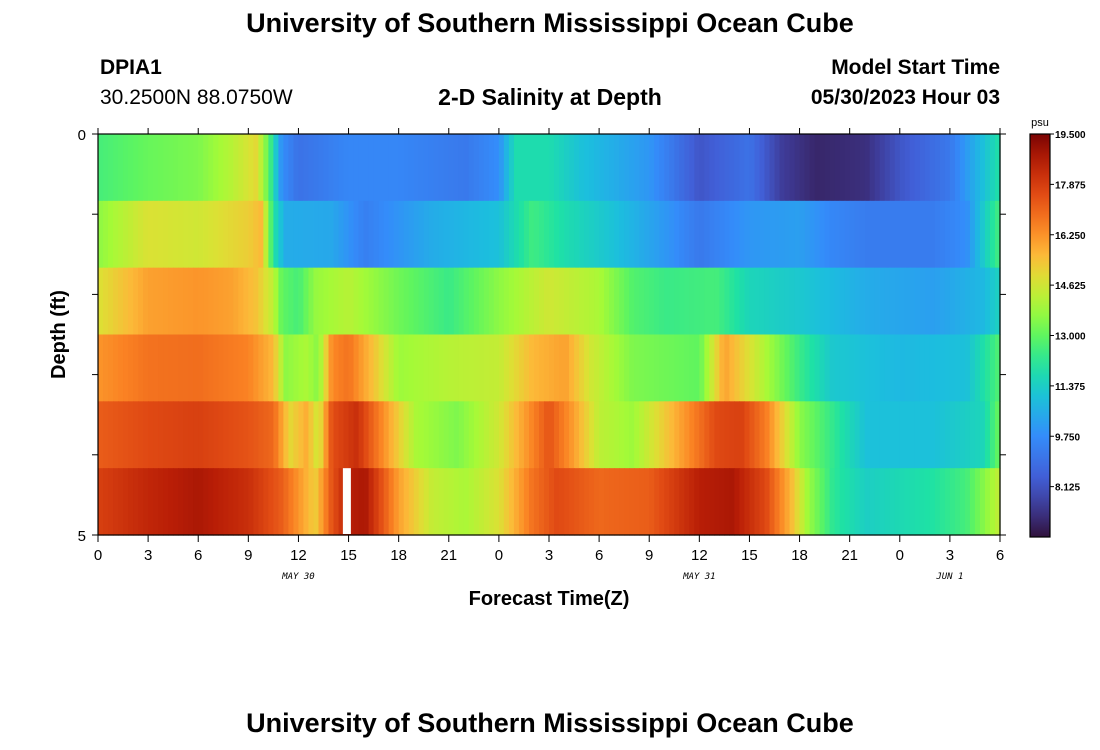 Image resolution: width=1100 pixels, height=750 pixels. What do you see at coordinates (1040, 123) in the screenshot?
I see `colorbar-unit: psu` at bounding box center [1040, 123].